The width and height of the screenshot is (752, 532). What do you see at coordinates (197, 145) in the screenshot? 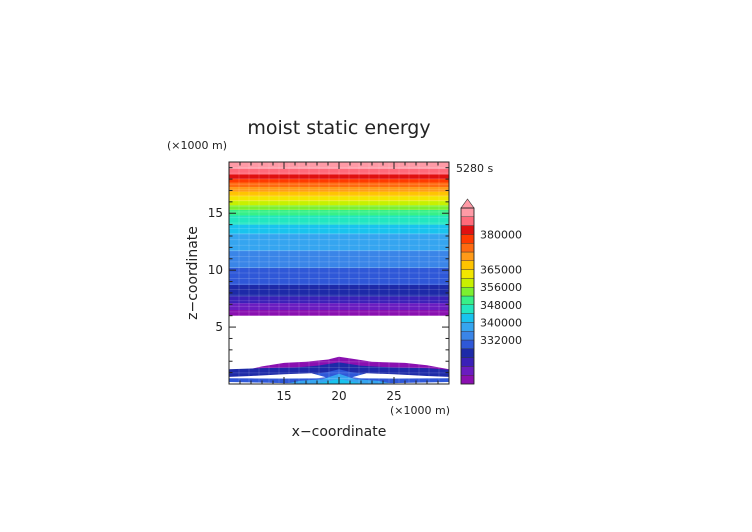
I see `y-unit-label: (×1000 m)` at bounding box center [197, 145].